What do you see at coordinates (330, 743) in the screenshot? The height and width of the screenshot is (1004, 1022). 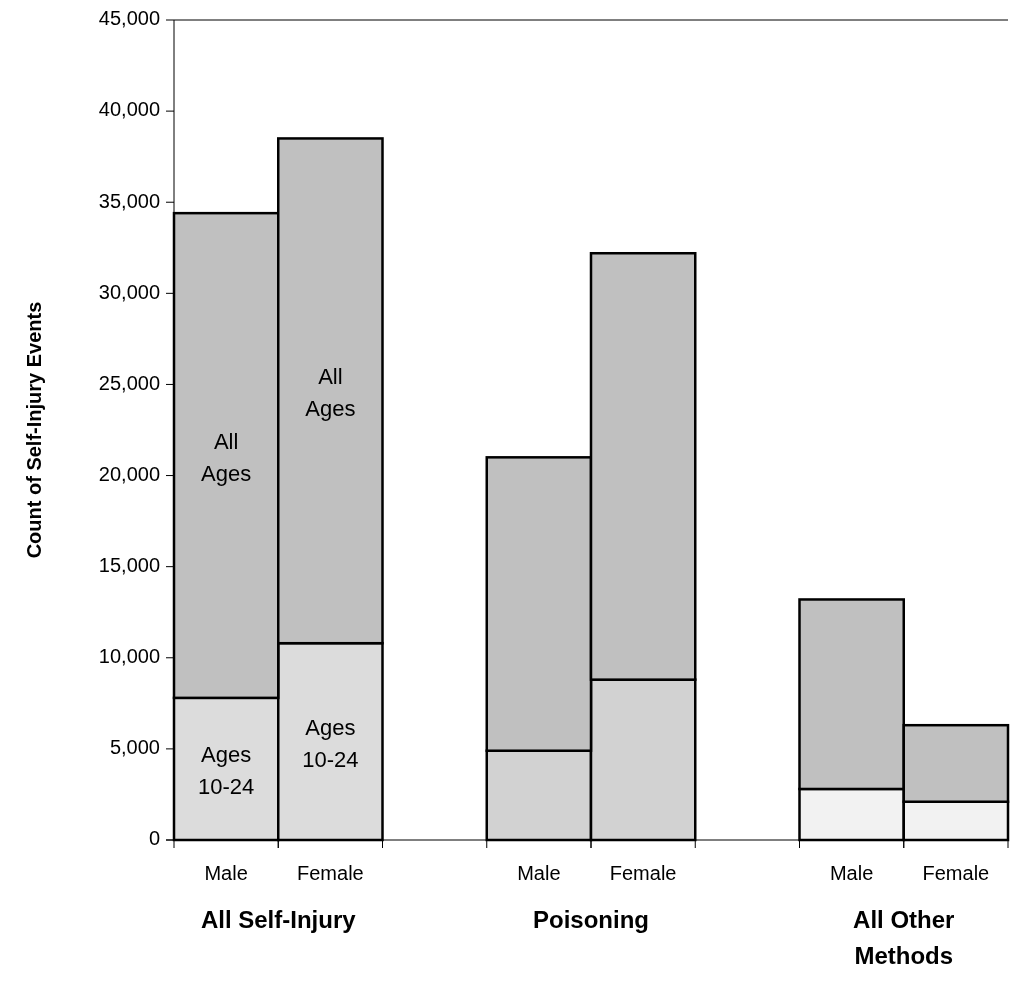 I see `text: Ages 10-24` at bounding box center [330, 743].